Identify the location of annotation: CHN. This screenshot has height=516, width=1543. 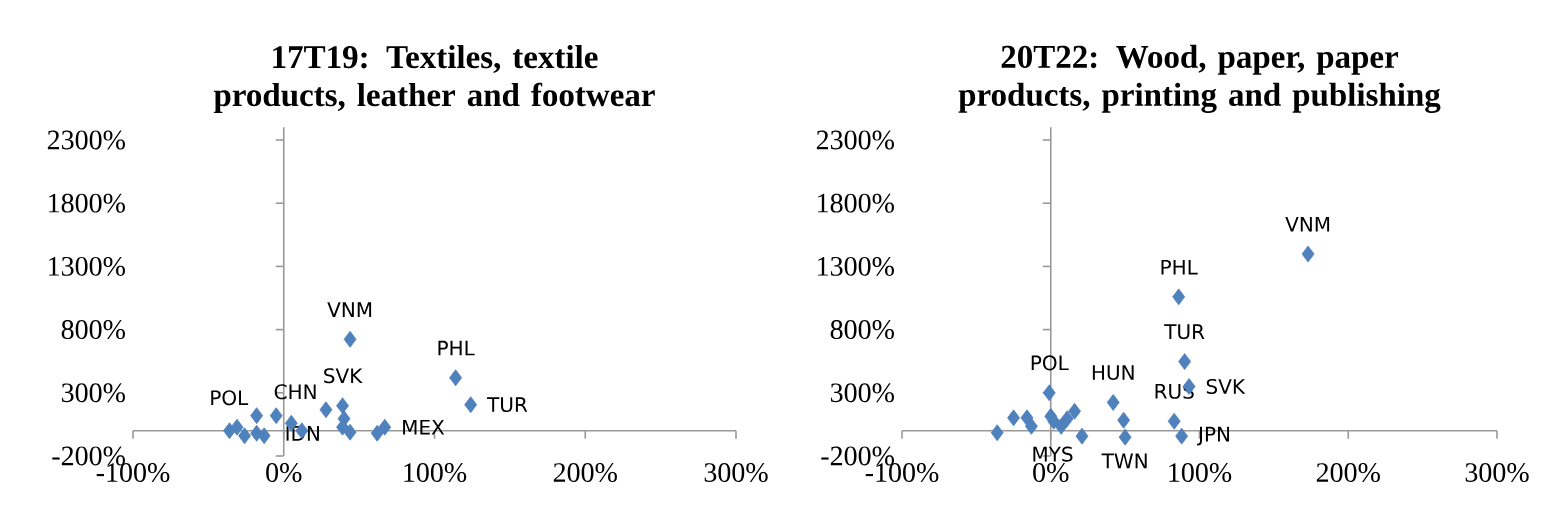
(295, 392).